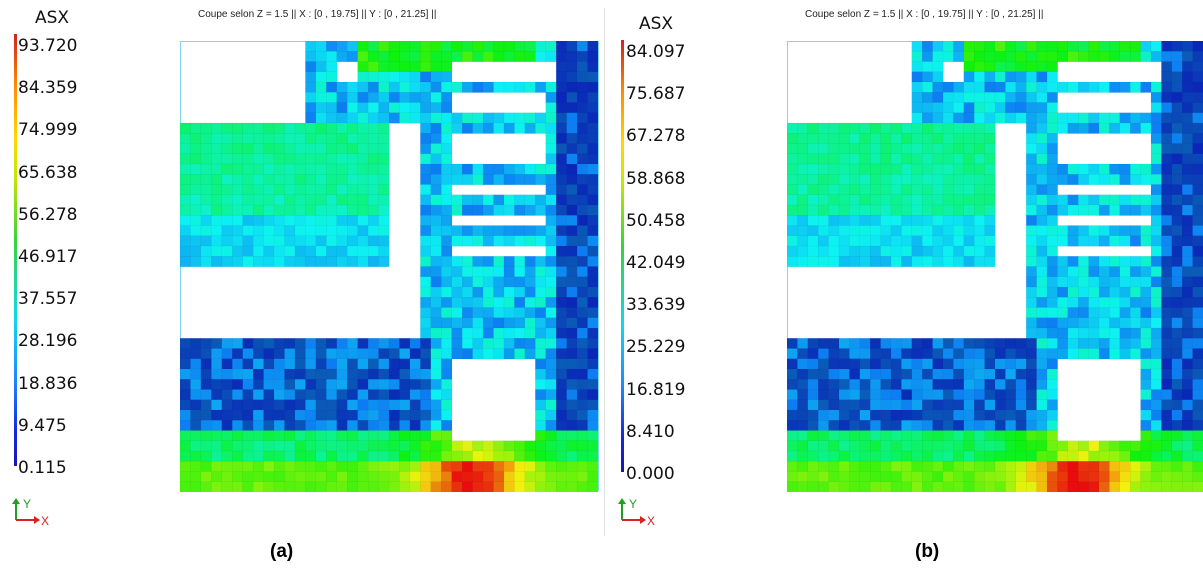 The image size is (1203, 572). Describe the element at coordinates (656, 94) in the screenshot. I see `legend-value: 75.687` at that location.